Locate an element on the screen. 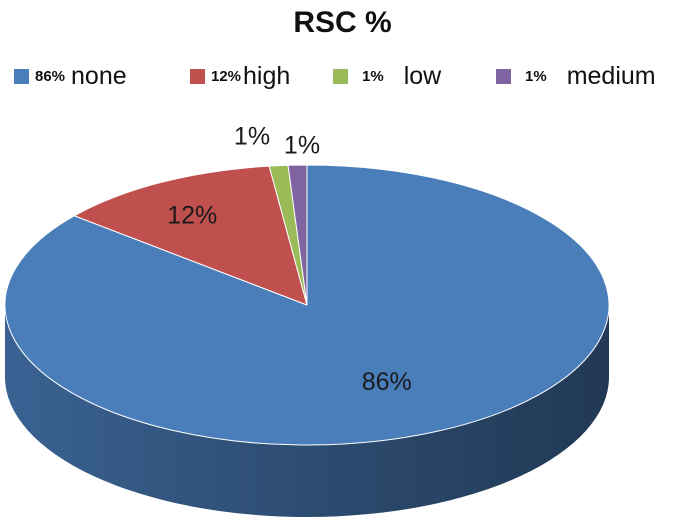 This screenshot has height=528, width=685. legend-pct-medium: 1% is located at coordinates (536, 76).